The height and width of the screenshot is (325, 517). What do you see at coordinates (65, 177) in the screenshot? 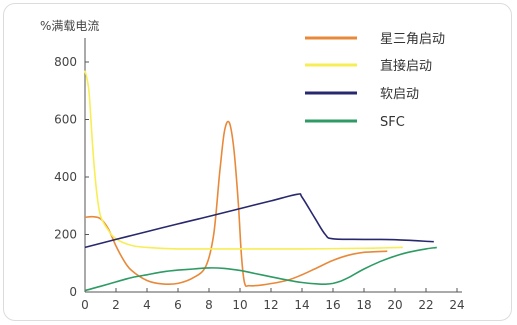
I see `y-tick-label: 400` at bounding box center [65, 177].